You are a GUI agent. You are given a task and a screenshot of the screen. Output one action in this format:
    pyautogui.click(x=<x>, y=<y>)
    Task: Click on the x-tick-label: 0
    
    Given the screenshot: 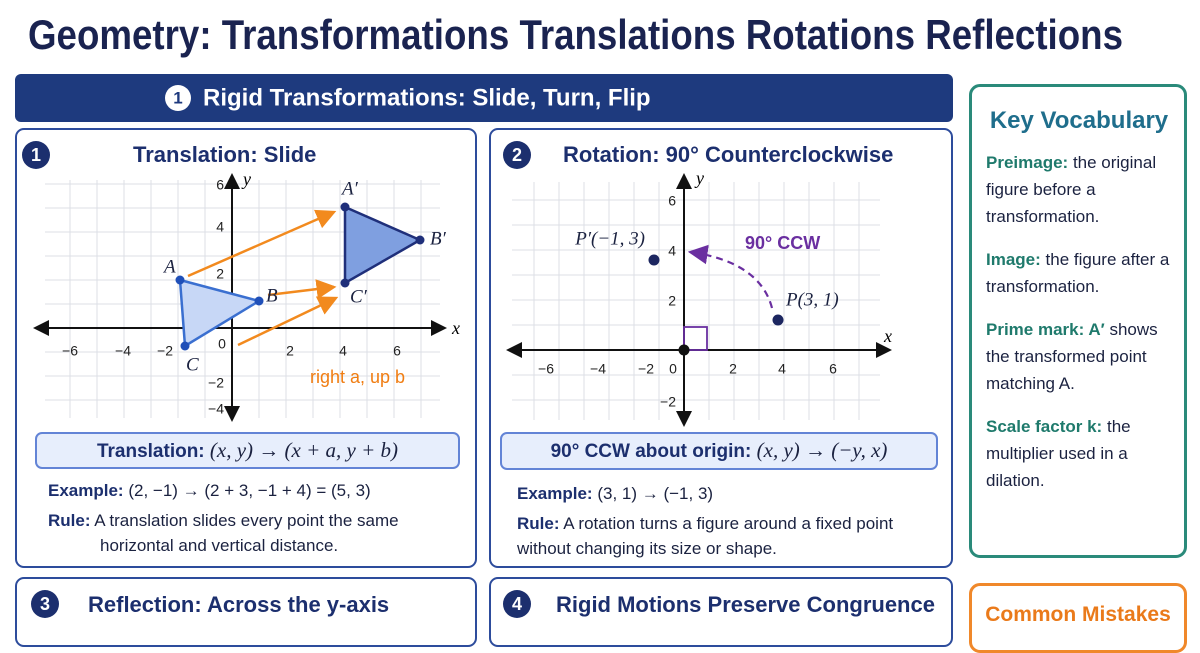 What is the action you would take?
    pyautogui.click(x=673, y=369)
    